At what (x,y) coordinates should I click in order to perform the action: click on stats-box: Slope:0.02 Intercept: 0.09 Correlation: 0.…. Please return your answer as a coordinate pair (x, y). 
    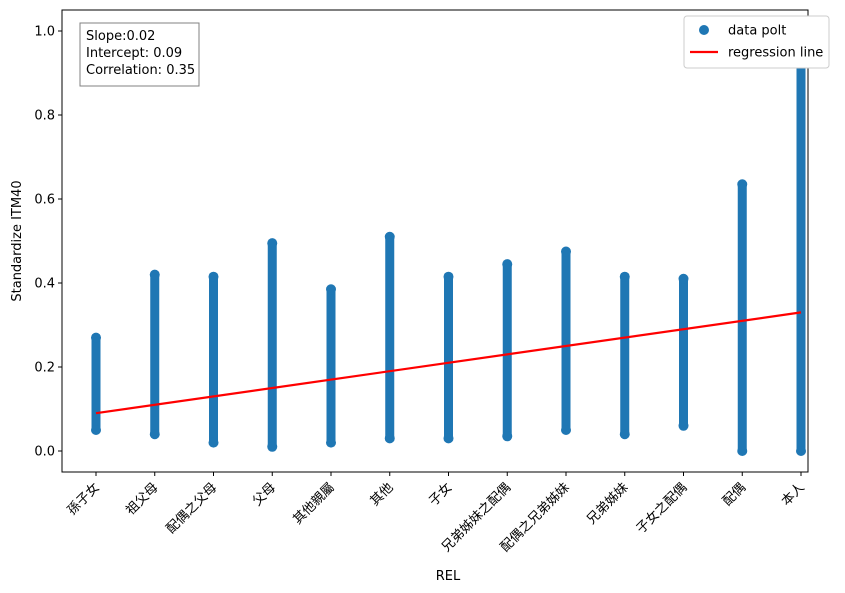
    Looking at the image, I should click on (139, 54).